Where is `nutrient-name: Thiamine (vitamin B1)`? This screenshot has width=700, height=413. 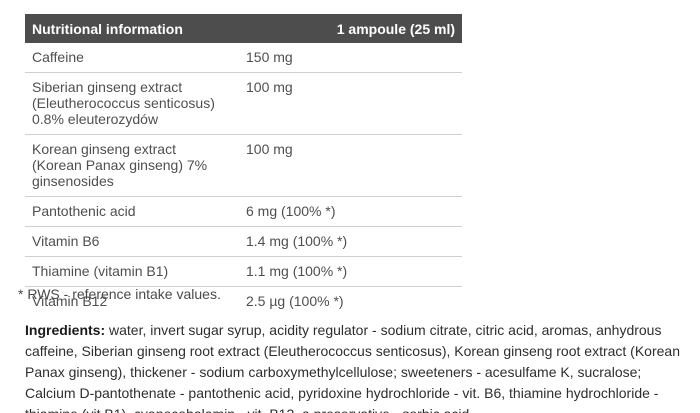 nutrient-name: Thiamine (vitamin B1) is located at coordinates (100, 271).